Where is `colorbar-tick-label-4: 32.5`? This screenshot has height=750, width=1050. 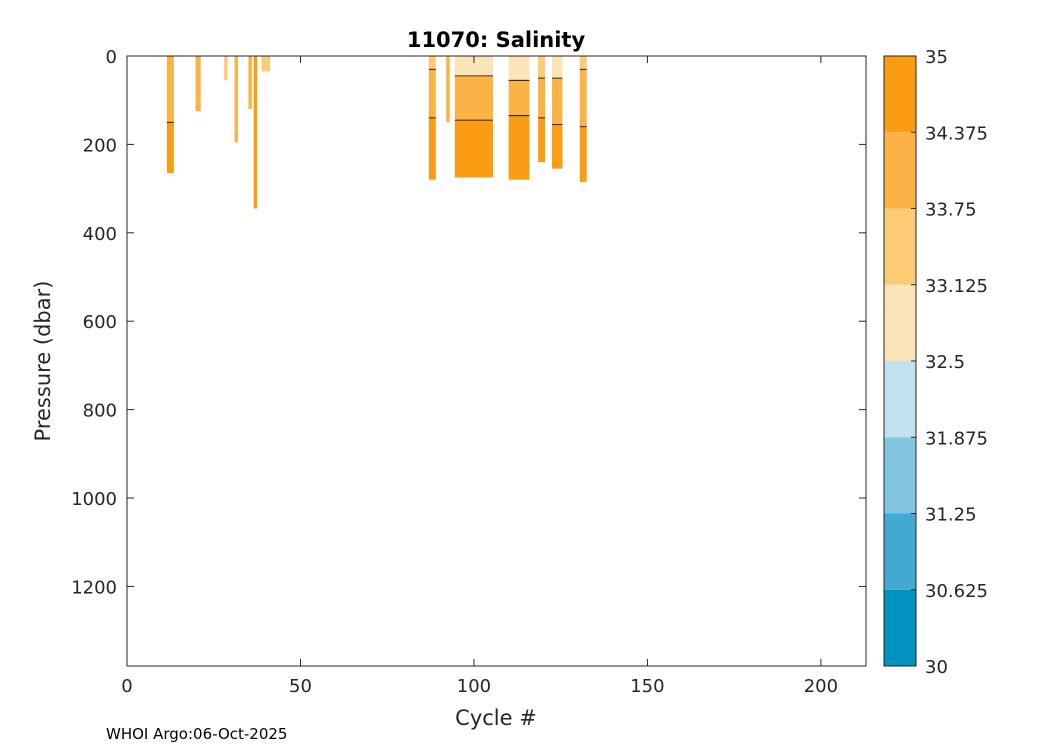 colorbar-tick-label-4: 32.5 is located at coordinates (945, 362).